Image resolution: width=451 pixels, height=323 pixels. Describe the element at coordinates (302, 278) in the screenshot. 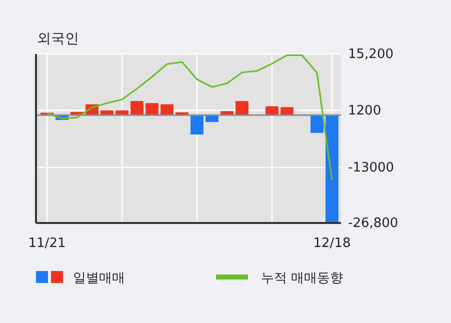

I see `legend-label: 누적 매매동향` at that location.